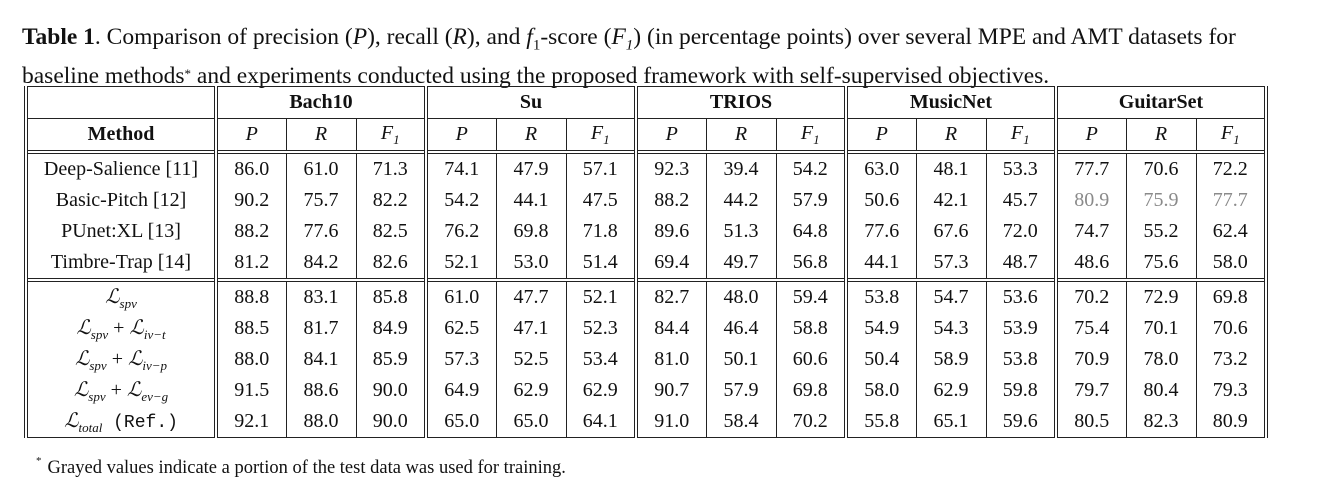  I want to click on table-cell: 91.0, so click(671, 422).